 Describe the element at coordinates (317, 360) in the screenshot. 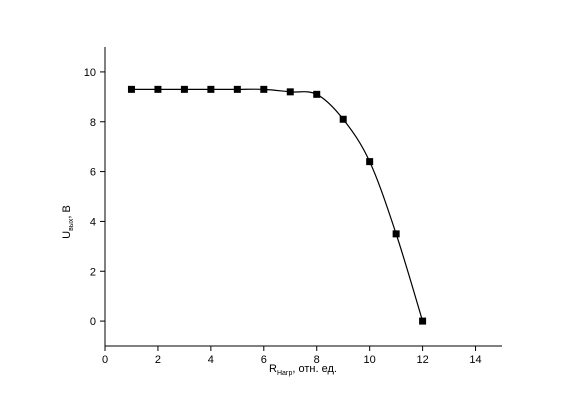

I see `x-tick-label: 8` at that location.